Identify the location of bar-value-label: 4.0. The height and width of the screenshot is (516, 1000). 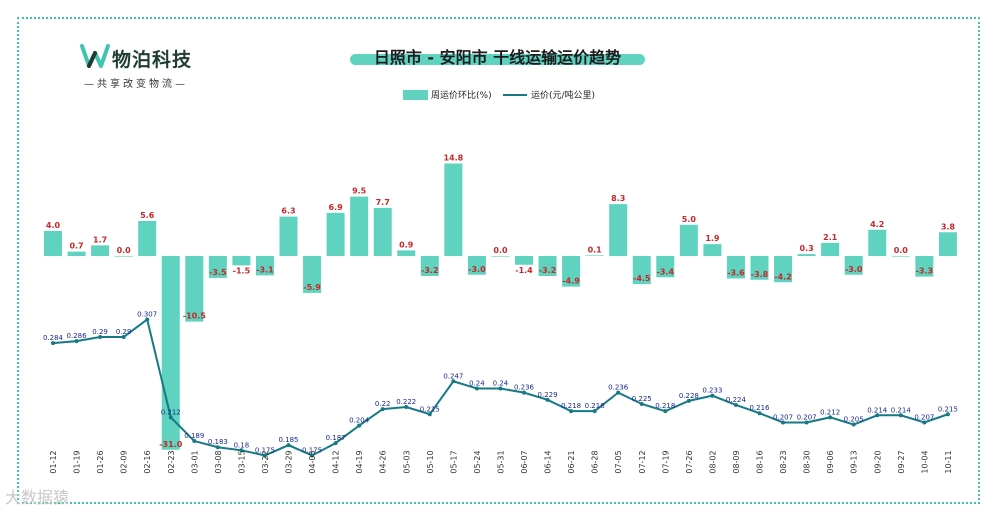
(53, 225).